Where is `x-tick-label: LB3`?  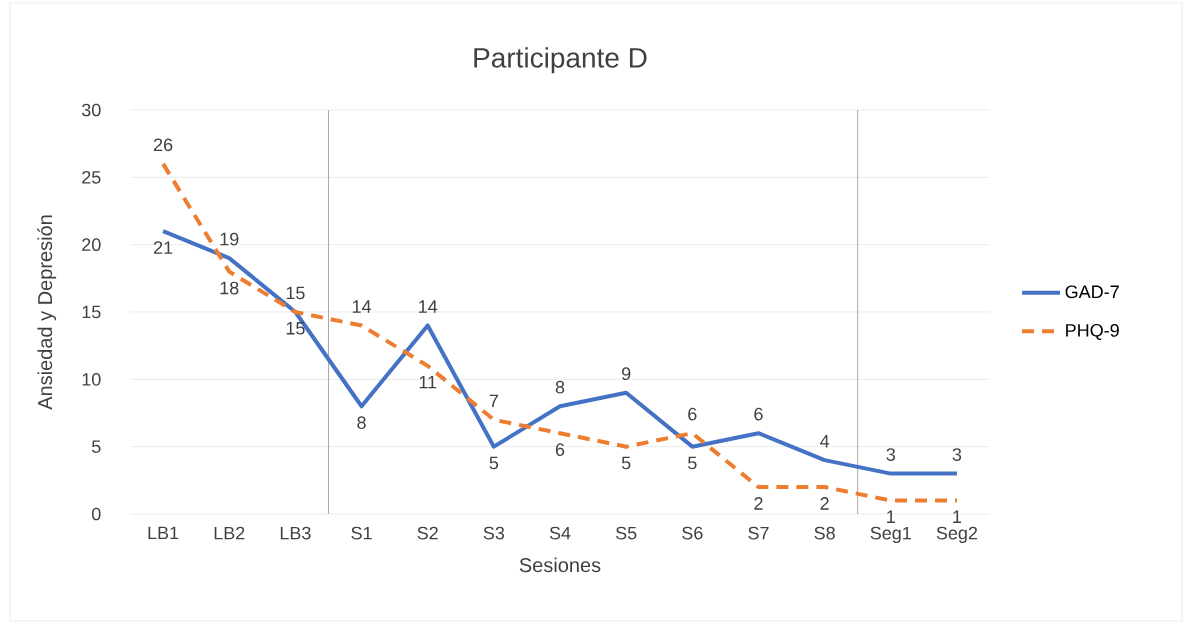
x-tick-label: LB3 is located at coordinates (295, 533).